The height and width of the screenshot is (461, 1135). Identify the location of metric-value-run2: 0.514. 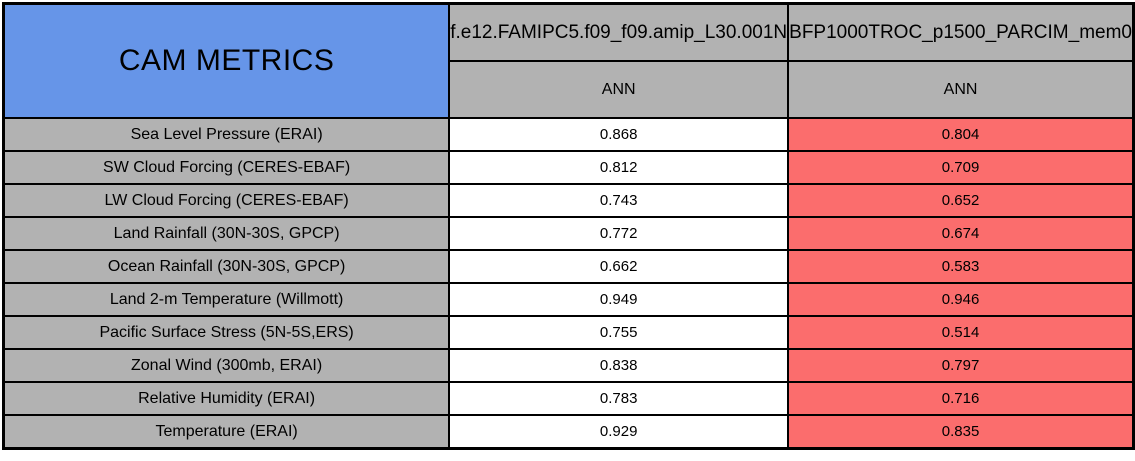
(961, 332).